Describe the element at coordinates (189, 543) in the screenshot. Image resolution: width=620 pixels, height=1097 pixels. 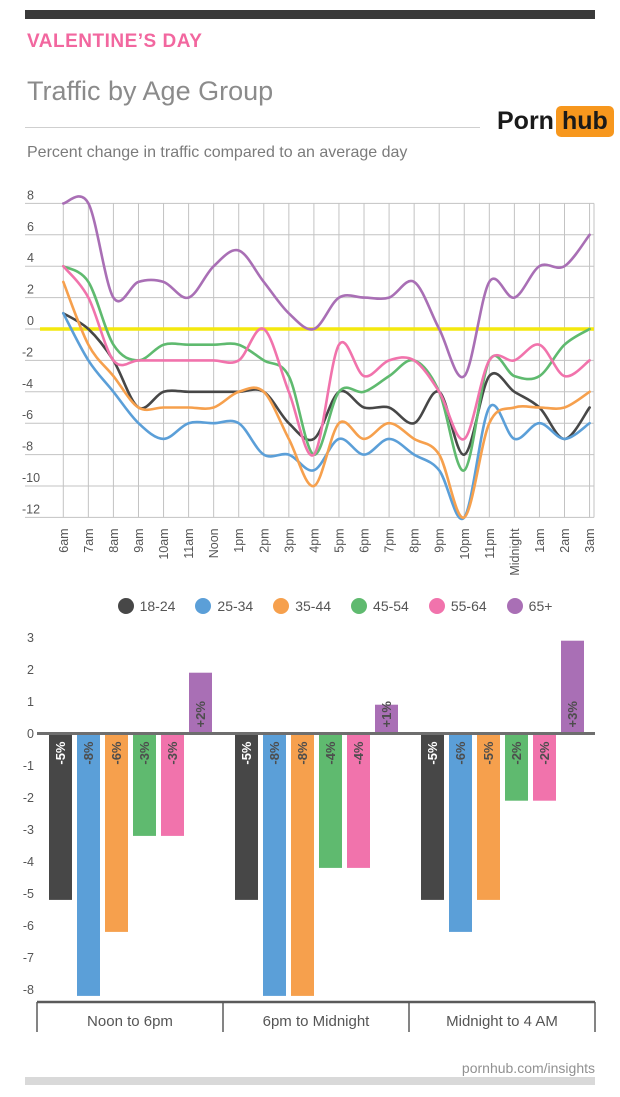
I see `x-tick-label: 11am` at that location.